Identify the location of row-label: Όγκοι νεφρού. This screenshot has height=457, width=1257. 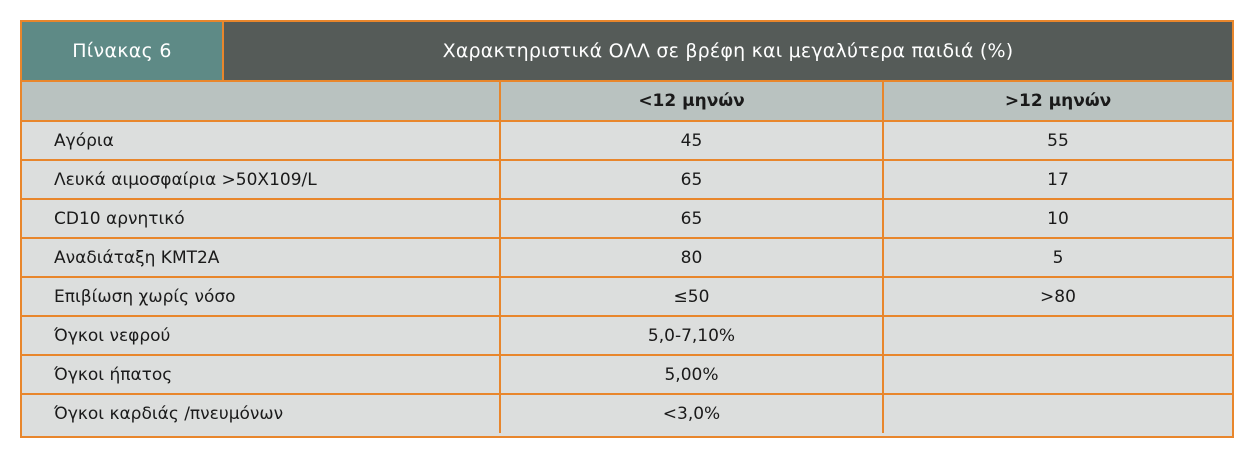
(261, 335).